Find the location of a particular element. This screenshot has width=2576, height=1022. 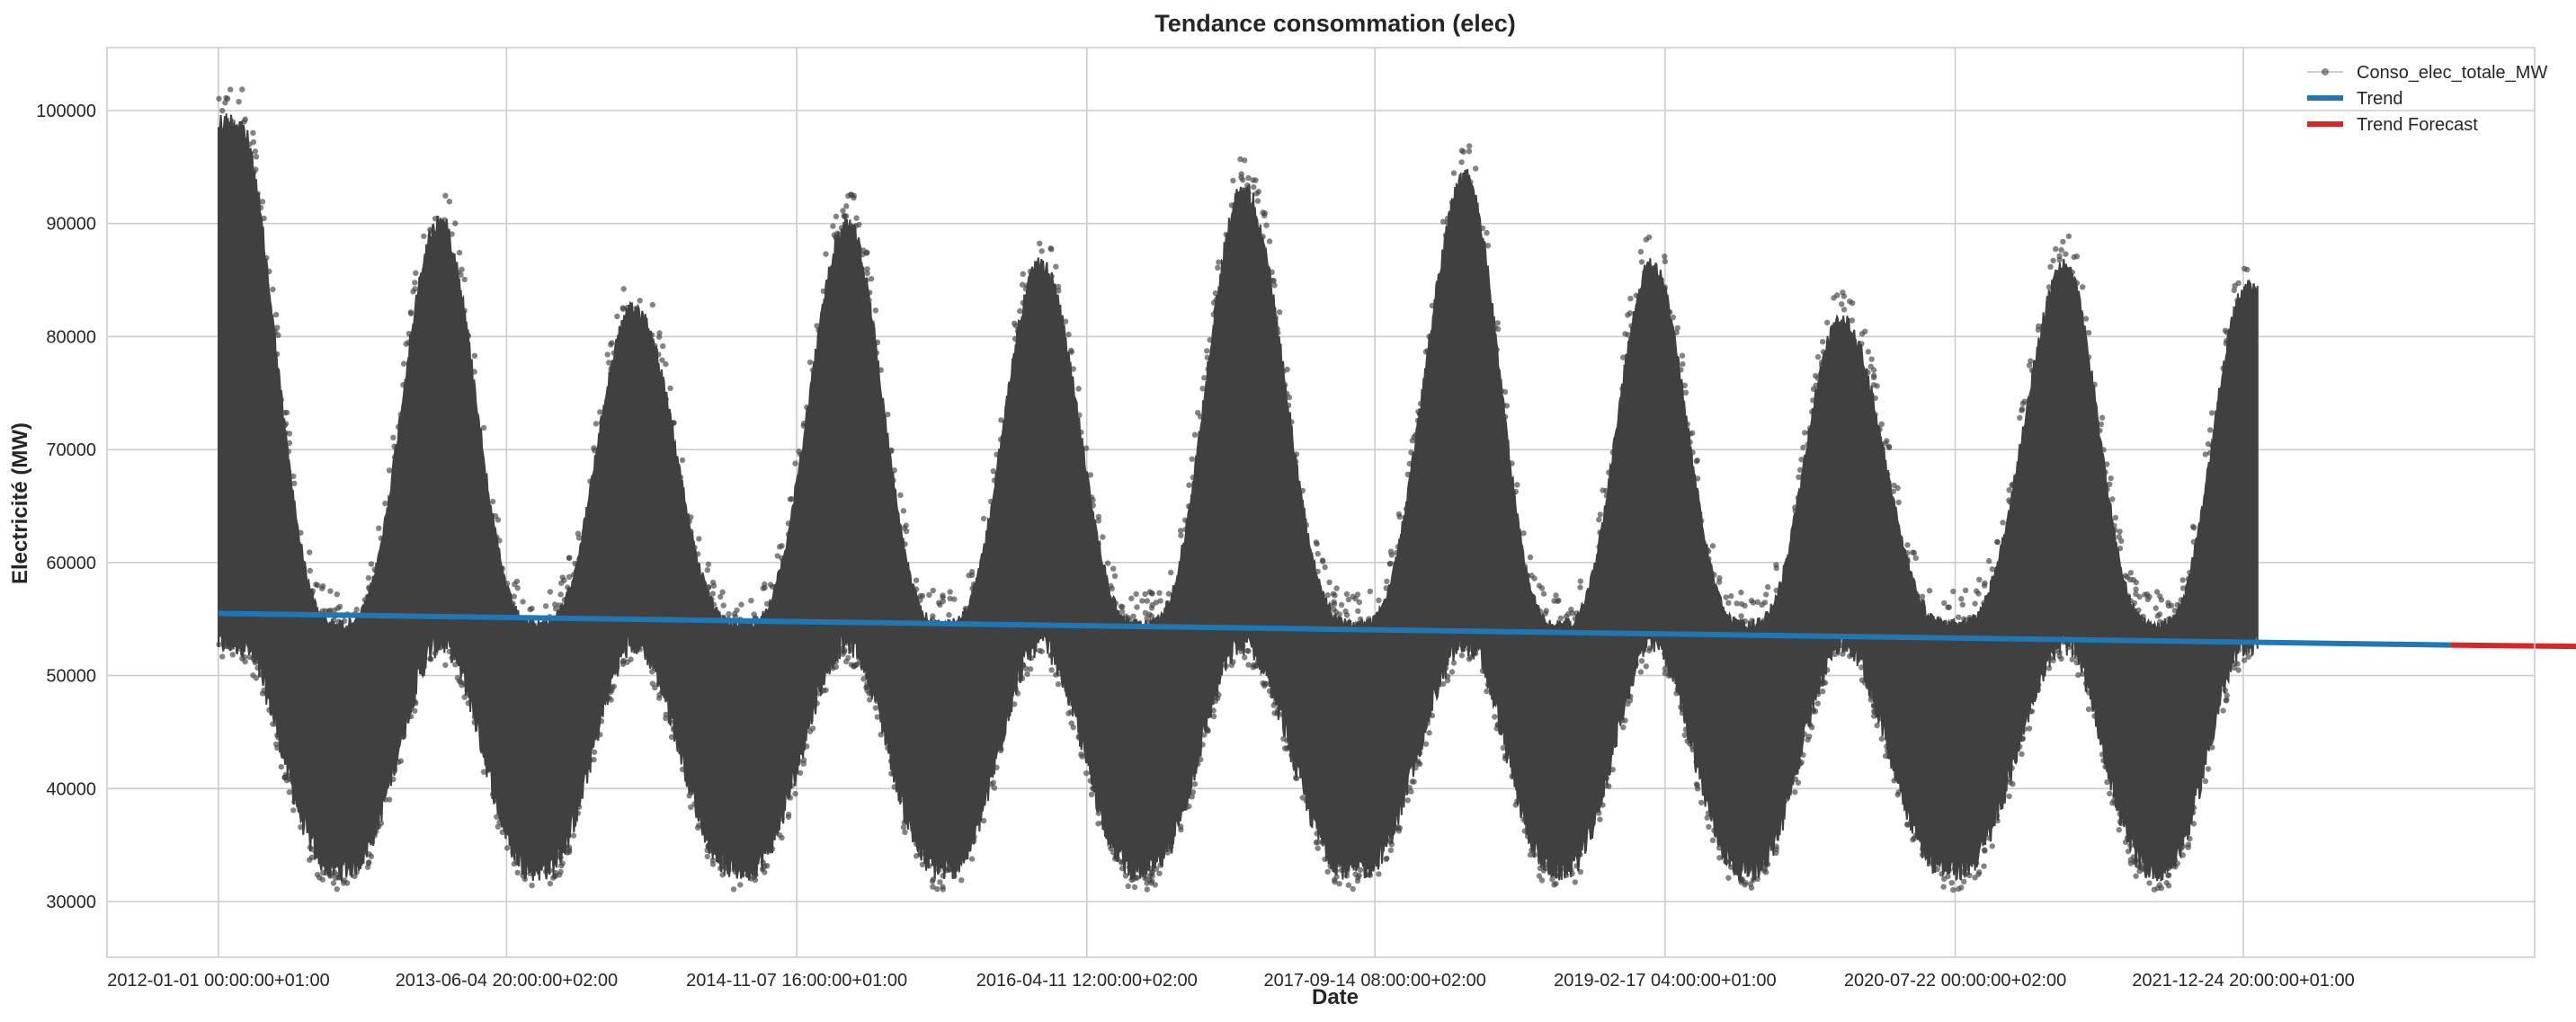

y-tick-label: 100000 is located at coordinates (66, 111).